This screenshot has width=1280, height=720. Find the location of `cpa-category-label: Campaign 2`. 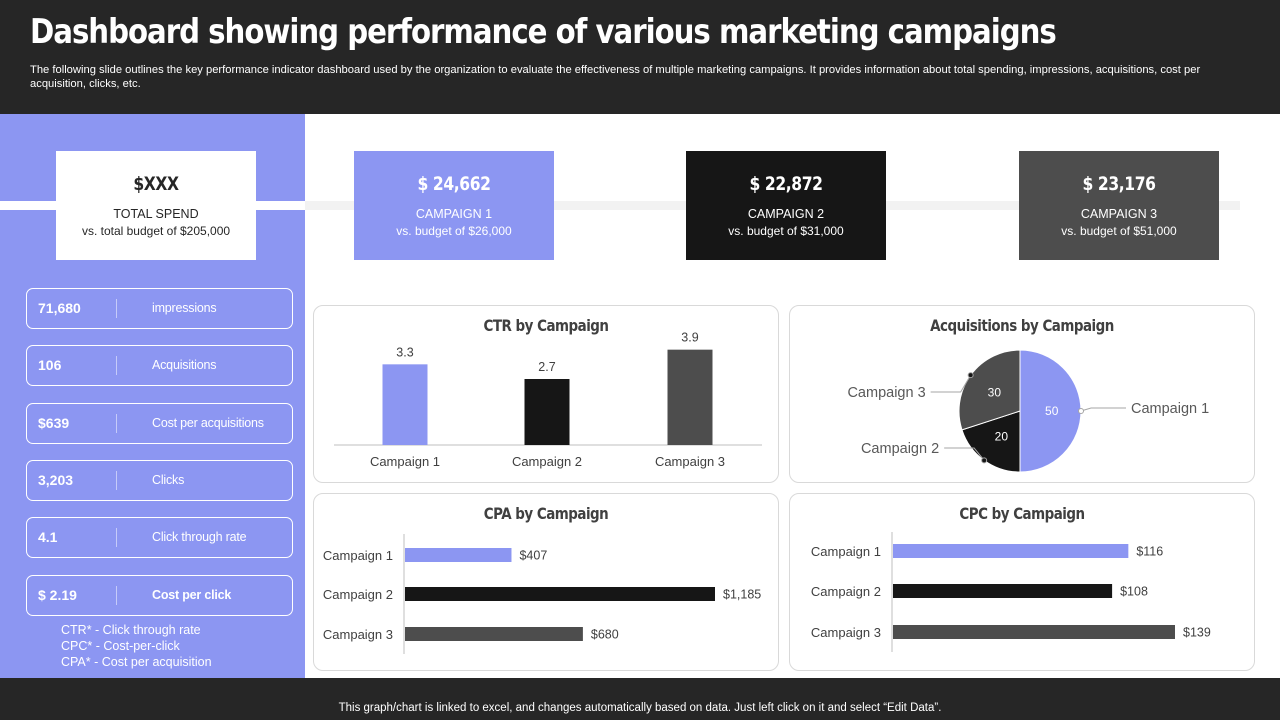

cpa-category-label: Campaign 2 is located at coordinates (358, 594).